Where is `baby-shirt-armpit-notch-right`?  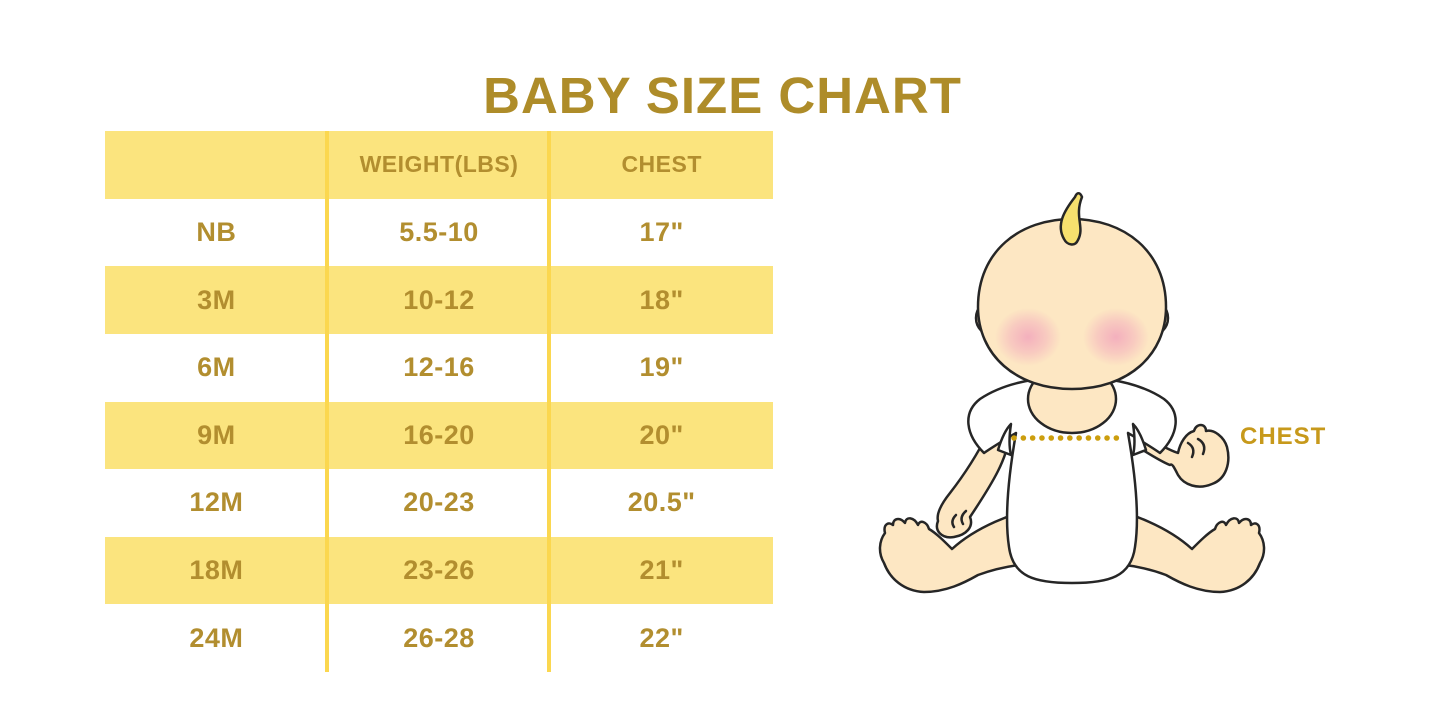 baby-shirt-armpit-notch-right is located at coordinates (1139, 439).